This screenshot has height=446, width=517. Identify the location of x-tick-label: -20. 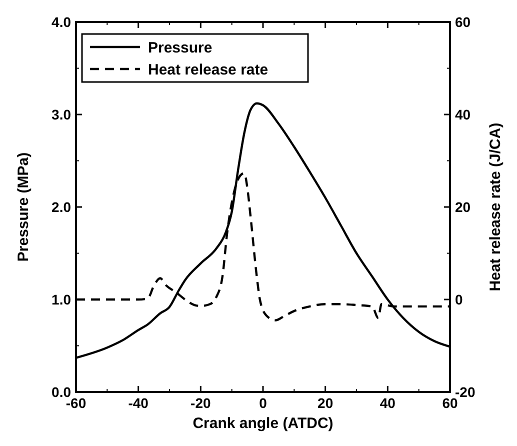
(200, 403).